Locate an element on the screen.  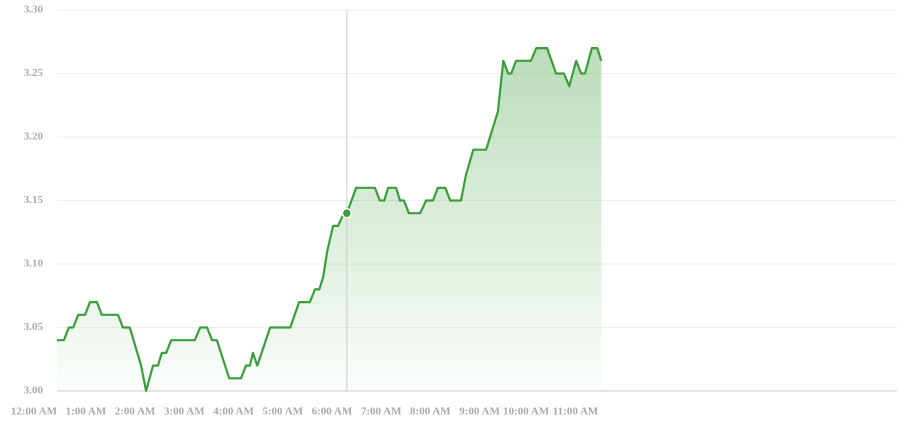
x-tick-label: 2:00 AM is located at coordinates (135, 412).